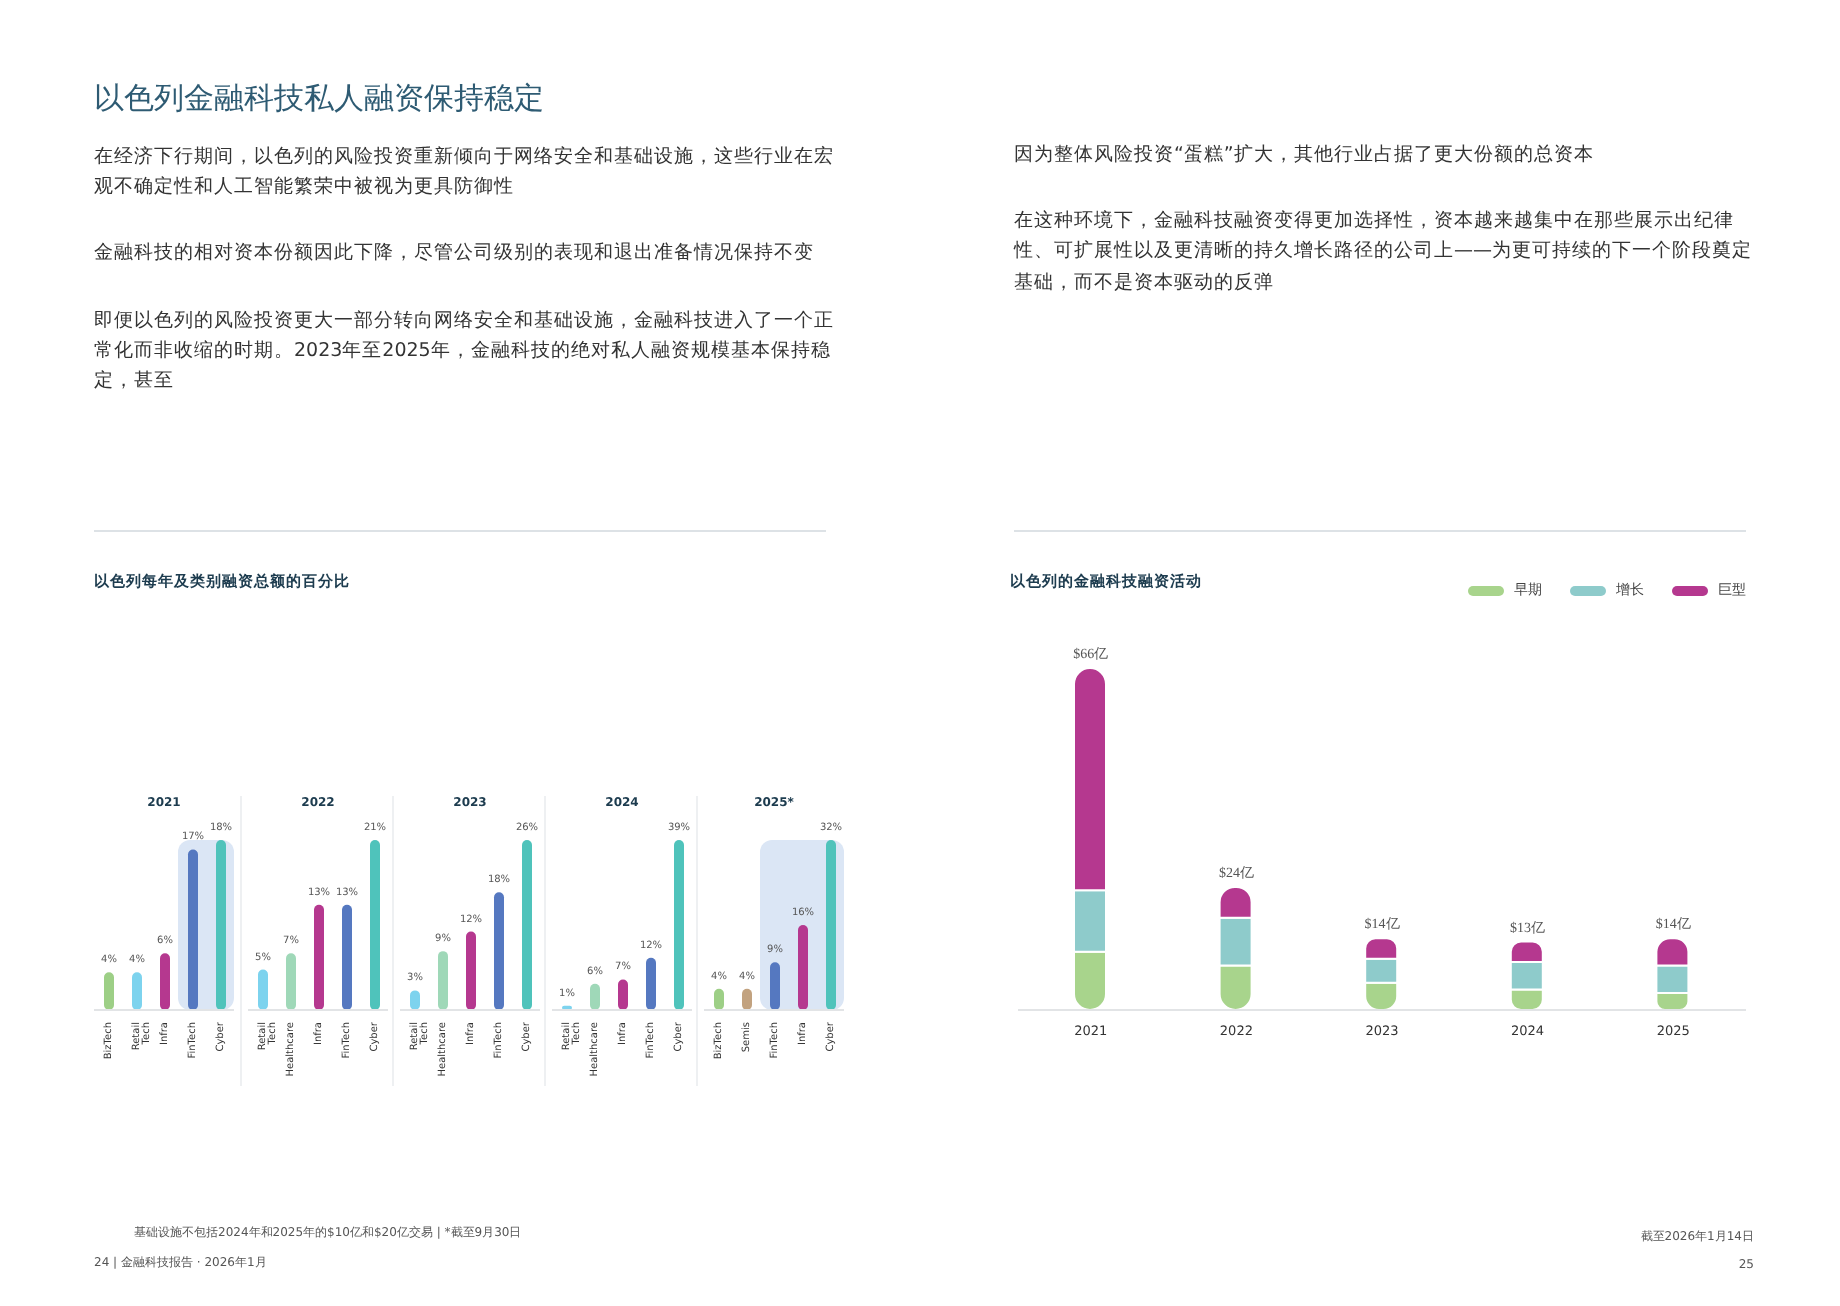 The width and height of the screenshot is (1840, 1306). Describe the element at coordinates (464, 173) in the screenshot. I see `text: 在经济下行期间，以色列的风险投资重新倾向于网络安全和基础设施，这些行业在宏观不确定性和人工智能繁荣中被视为更具防御性` at that location.